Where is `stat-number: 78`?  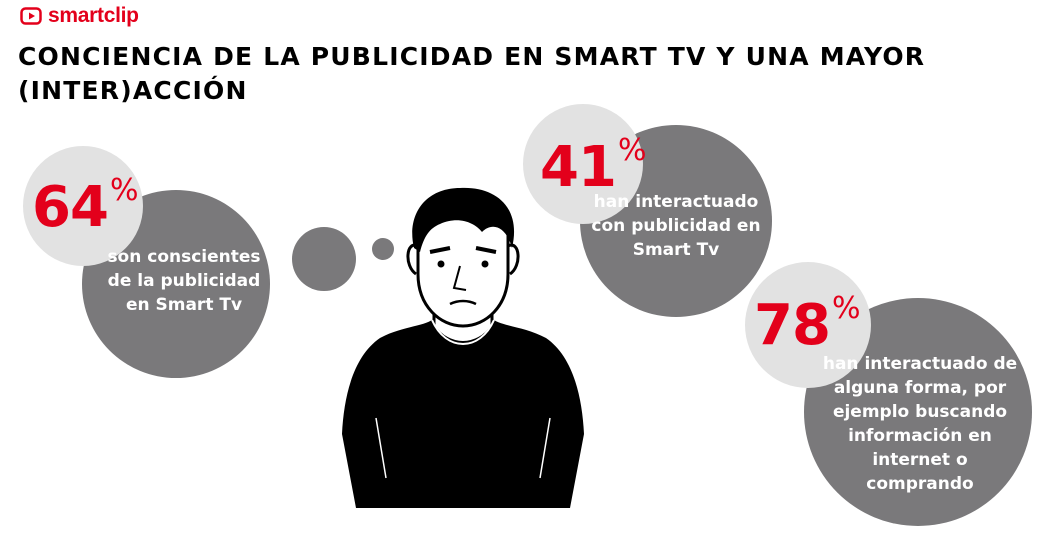 stat-number: 78 is located at coordinates (792, 325).